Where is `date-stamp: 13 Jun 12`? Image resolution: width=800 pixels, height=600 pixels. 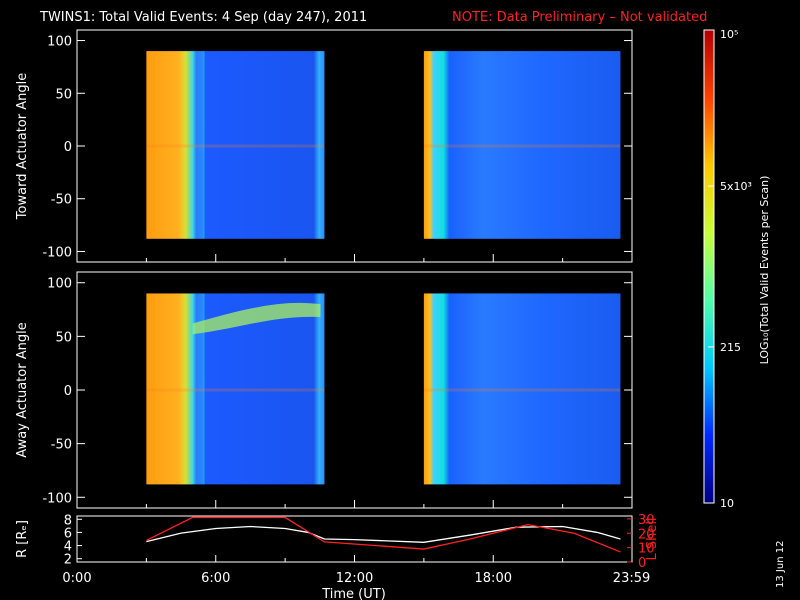 date-stamp: 13 Jun 12 is located at coordinates (780, 564).